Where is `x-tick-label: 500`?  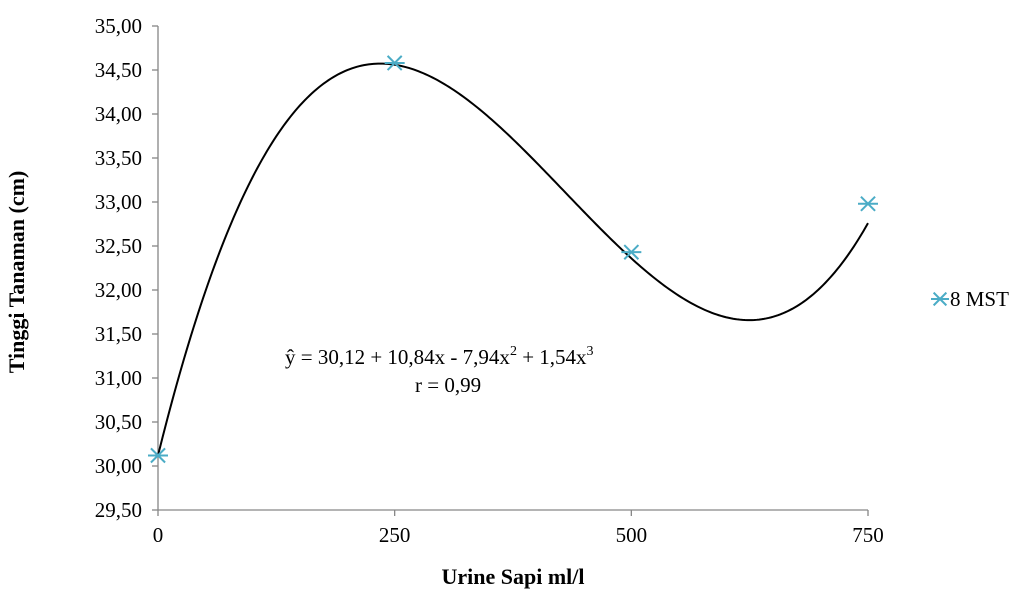 x-tick-label: 500 is located at coordinates (632, 535).